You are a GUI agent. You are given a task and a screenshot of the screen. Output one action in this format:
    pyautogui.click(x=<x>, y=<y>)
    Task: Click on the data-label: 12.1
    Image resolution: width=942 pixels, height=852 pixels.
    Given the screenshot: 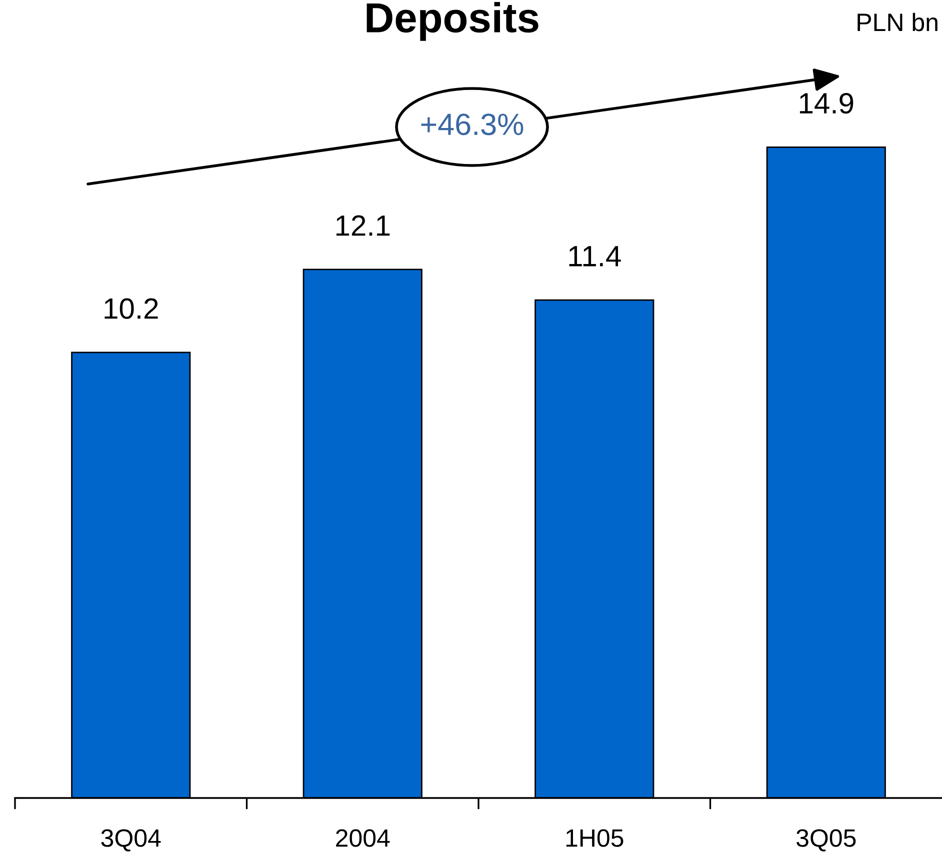 What is the action you would take?
    pyautogui.click(x=363, y=225)
    